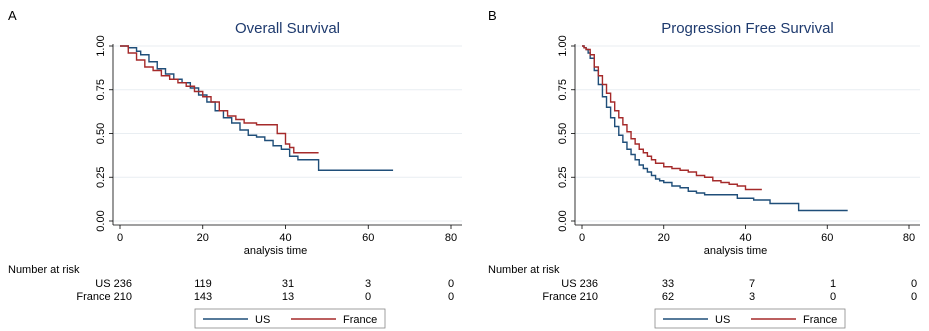 The width and height of the screenshot is (929, 331). I want to click on panel-letter: B, so click(492, 15).